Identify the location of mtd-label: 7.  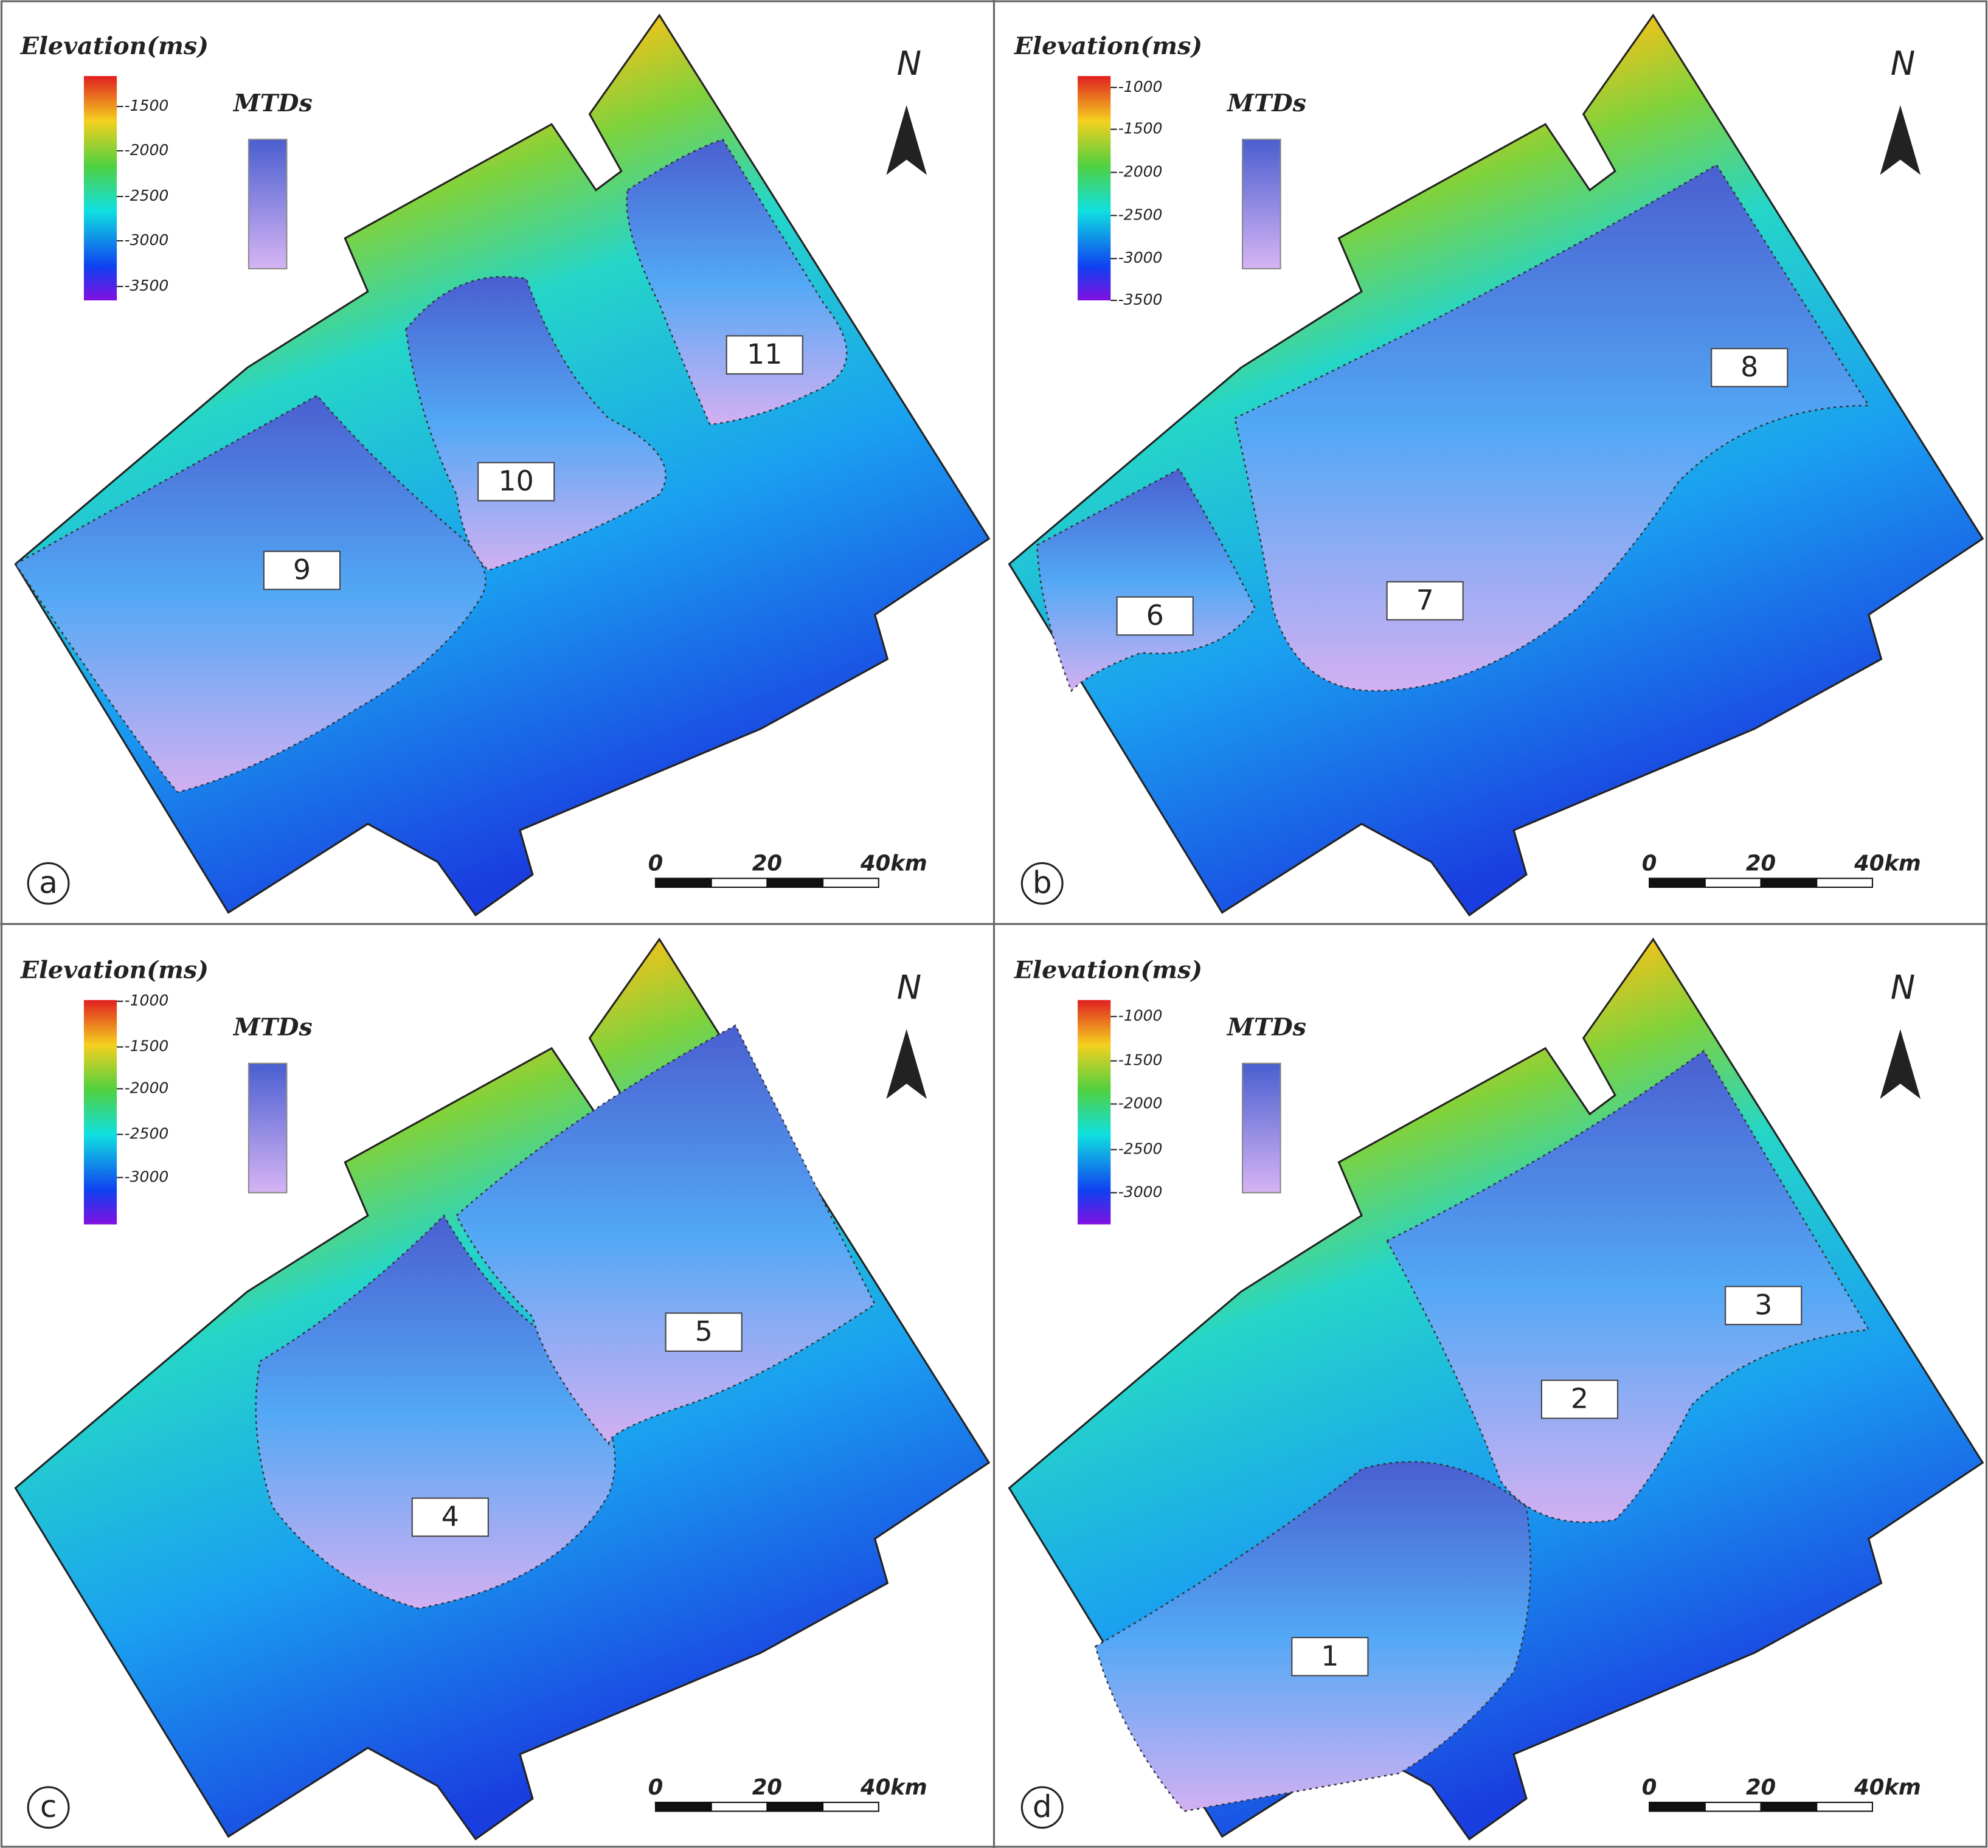
(1425, 600).